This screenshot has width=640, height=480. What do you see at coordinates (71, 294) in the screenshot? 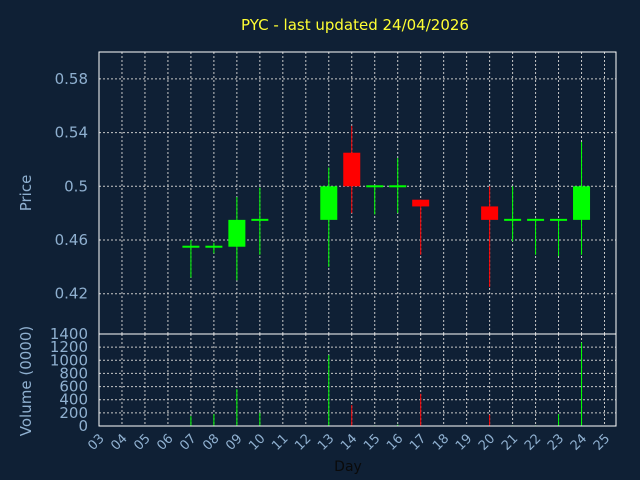
I see `price-y-tick-label: 0.42` at bounding box center [71, 294].